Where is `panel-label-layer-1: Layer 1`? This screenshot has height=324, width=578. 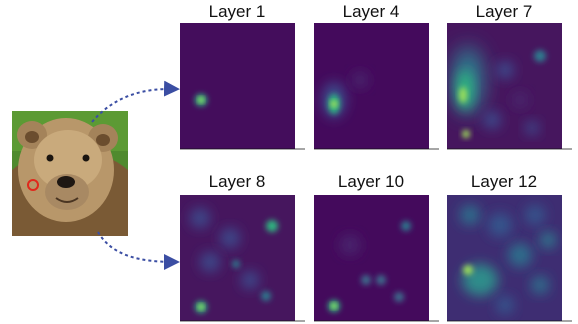 panel-label-layer-1: Layer 1 is located at coordinates (237, 11).